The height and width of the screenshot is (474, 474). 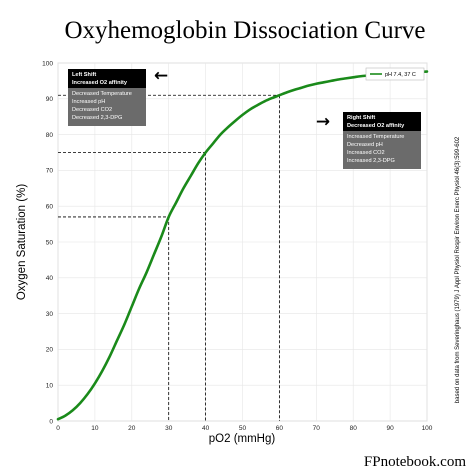 I want to click on left-shift-body-bg, so click(x=107, y=107).